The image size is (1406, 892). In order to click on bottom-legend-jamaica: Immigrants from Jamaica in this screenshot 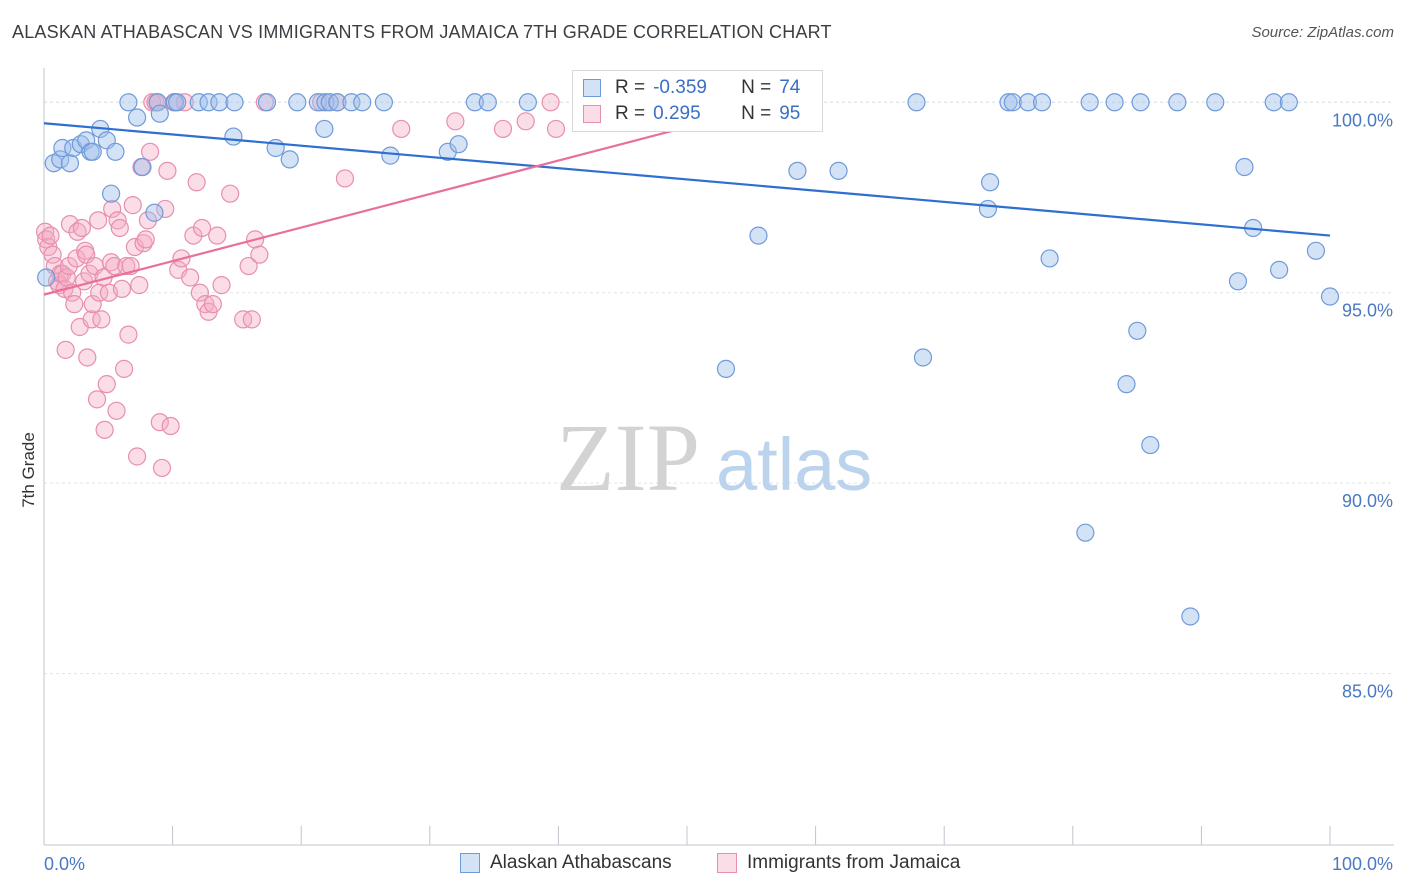, I will do `click(838, 863)`.